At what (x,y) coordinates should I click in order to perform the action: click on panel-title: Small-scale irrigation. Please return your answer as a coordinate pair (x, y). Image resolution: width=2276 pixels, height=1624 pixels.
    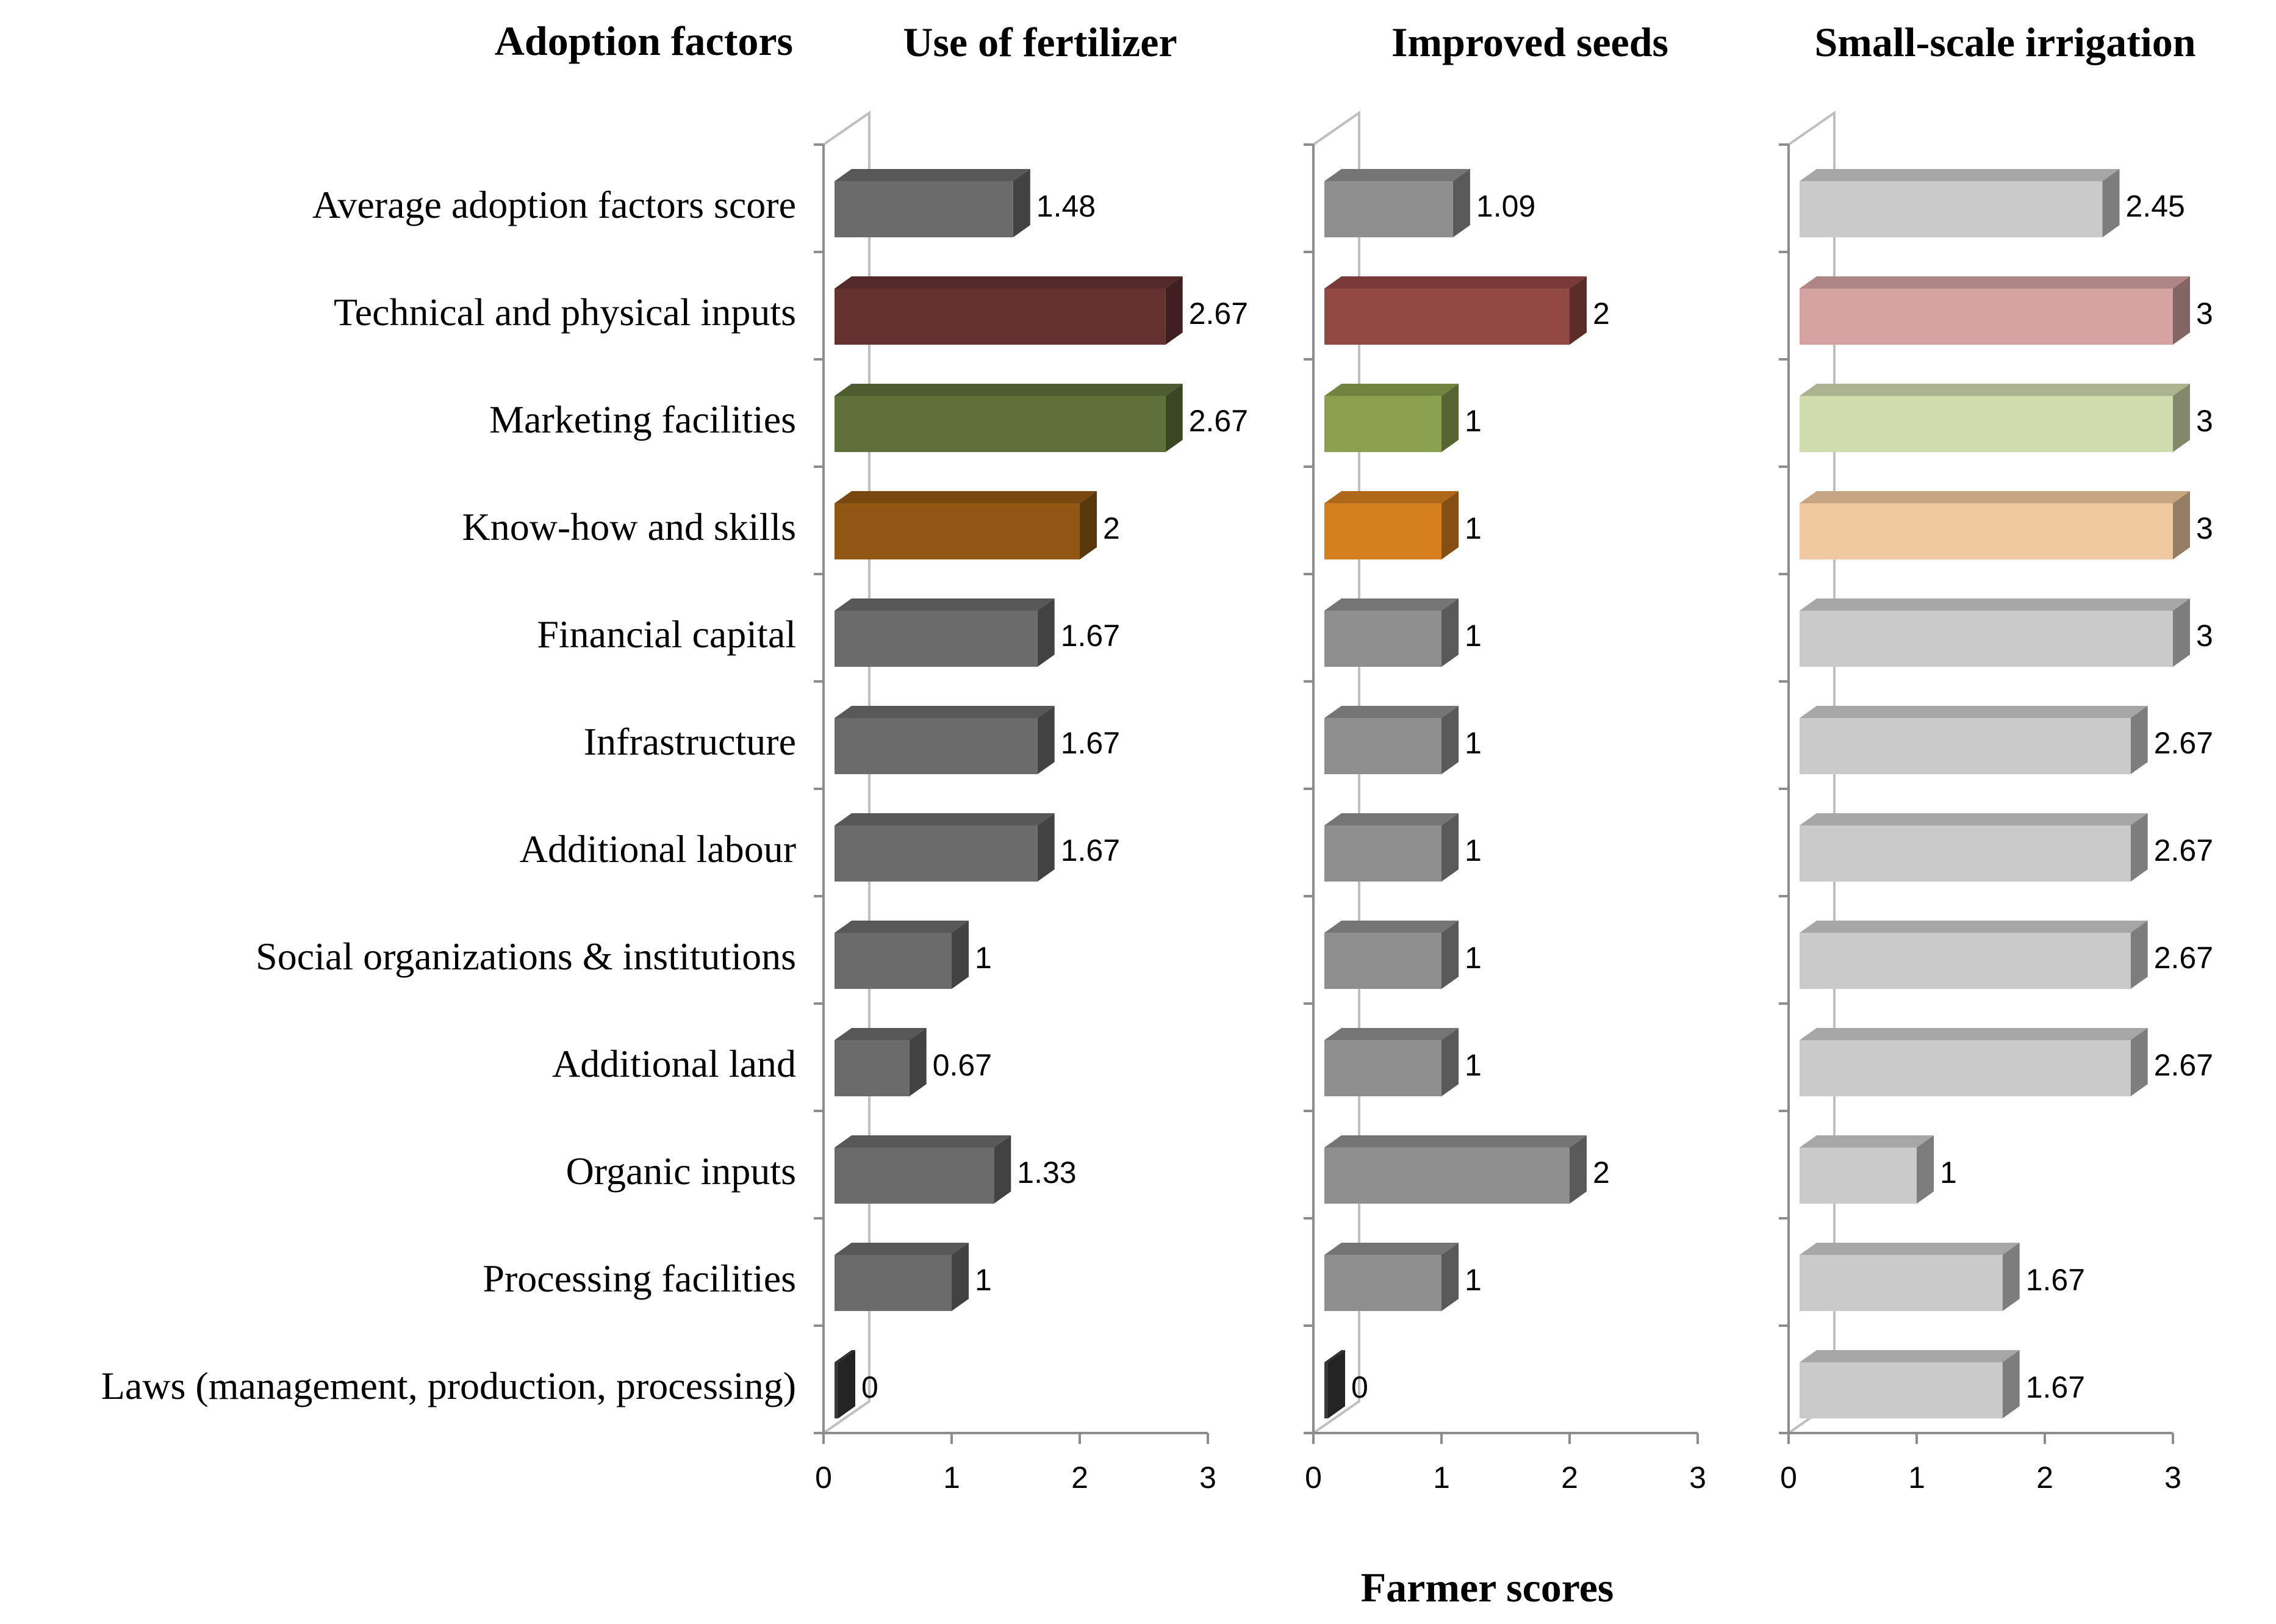
    Looking at the image, I should click on (2004, 42).